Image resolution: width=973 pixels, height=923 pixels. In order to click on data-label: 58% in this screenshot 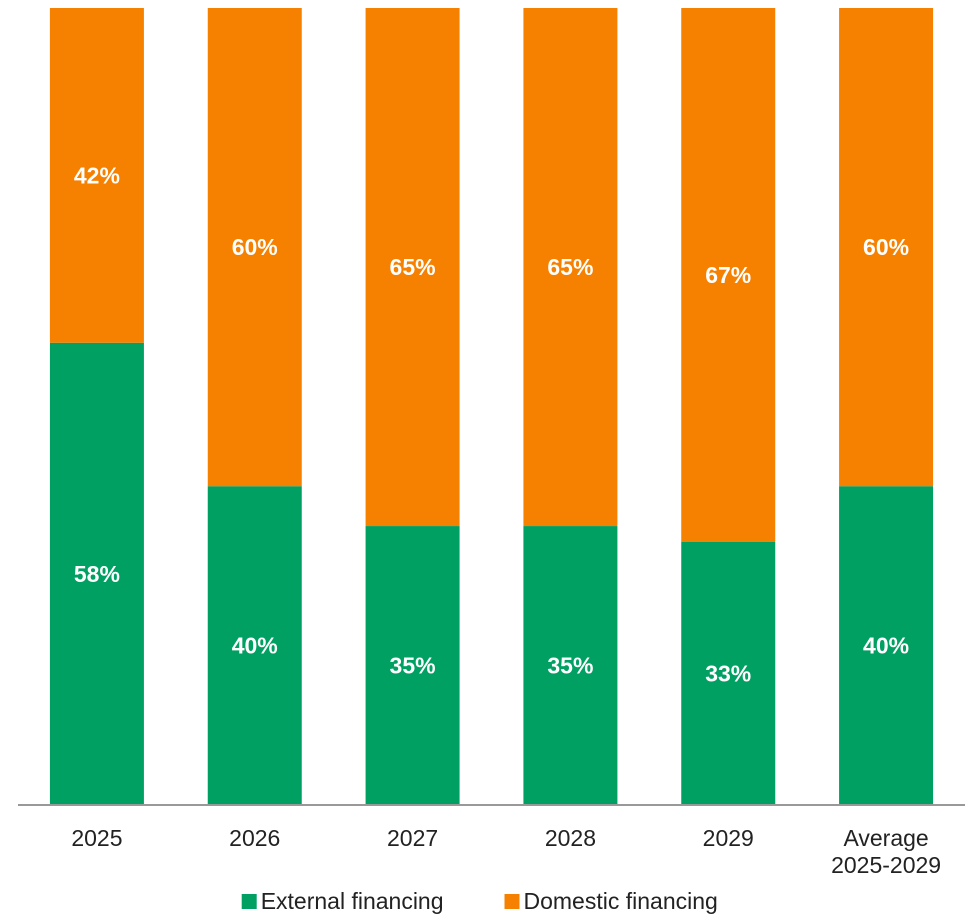, I will do `click(97, 574)`.